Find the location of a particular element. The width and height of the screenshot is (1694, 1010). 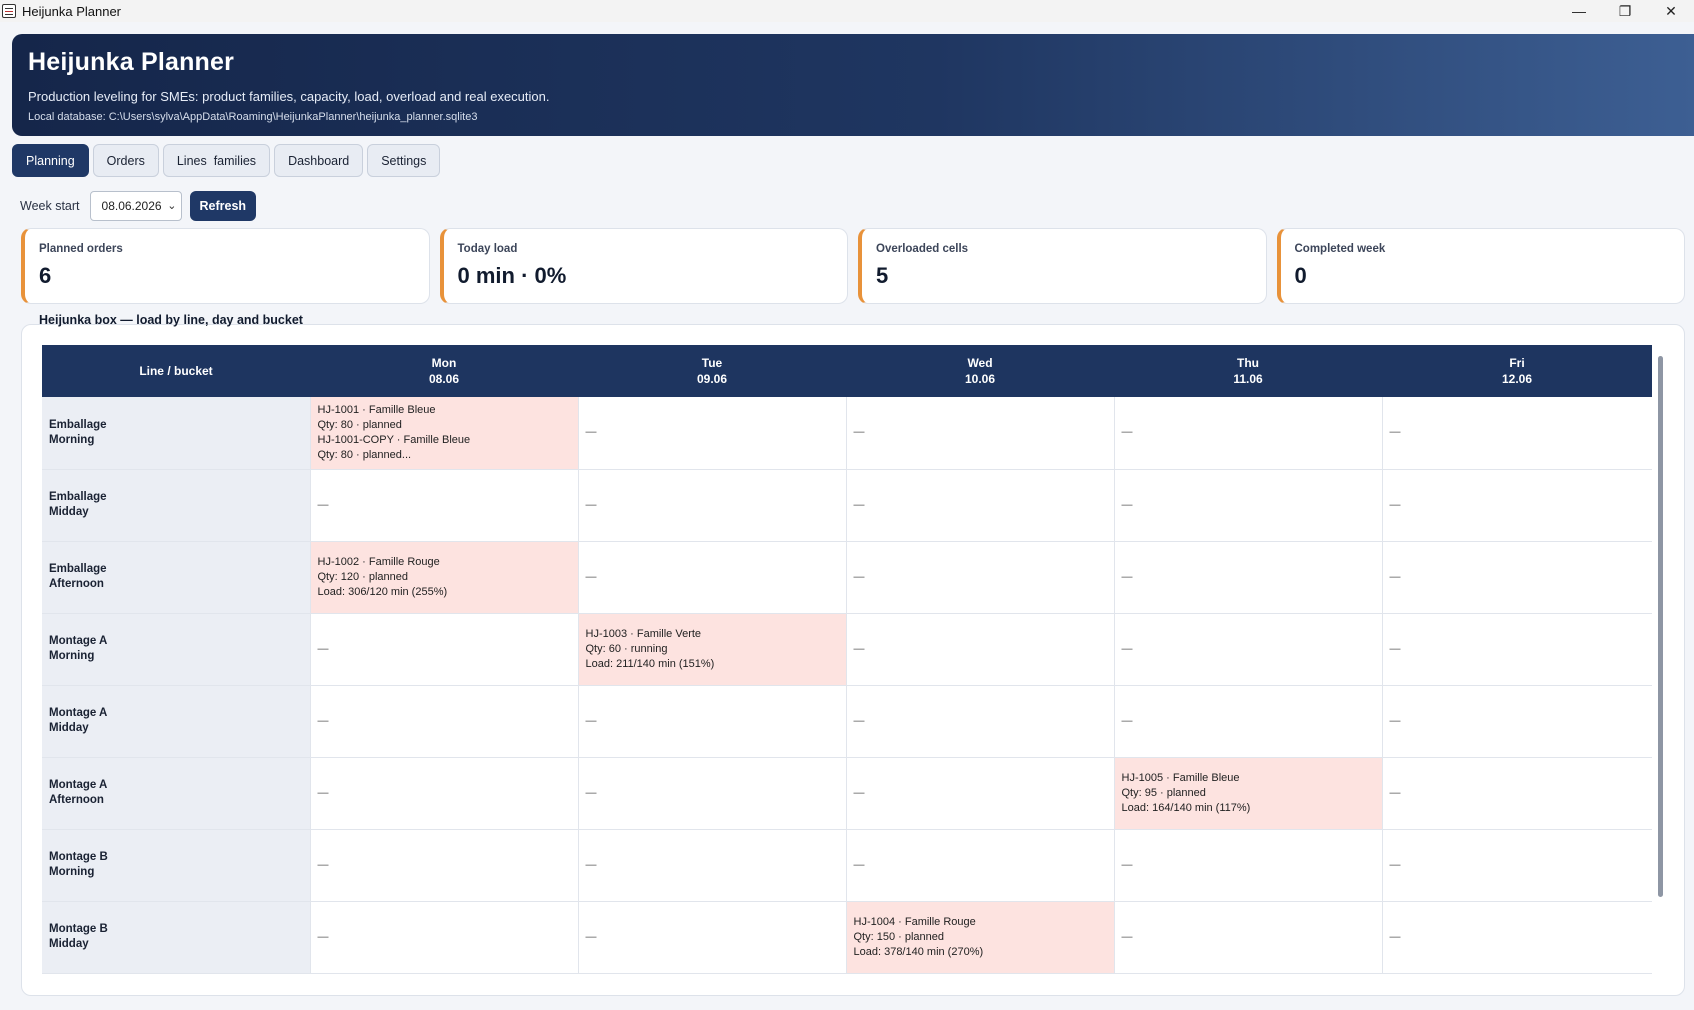

day-name: Wed is located at coordinates (980, 363).